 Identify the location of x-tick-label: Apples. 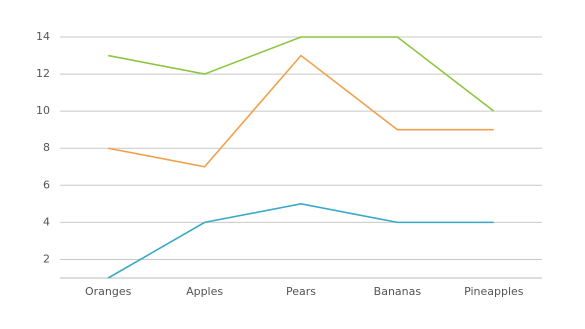
(204, 291).